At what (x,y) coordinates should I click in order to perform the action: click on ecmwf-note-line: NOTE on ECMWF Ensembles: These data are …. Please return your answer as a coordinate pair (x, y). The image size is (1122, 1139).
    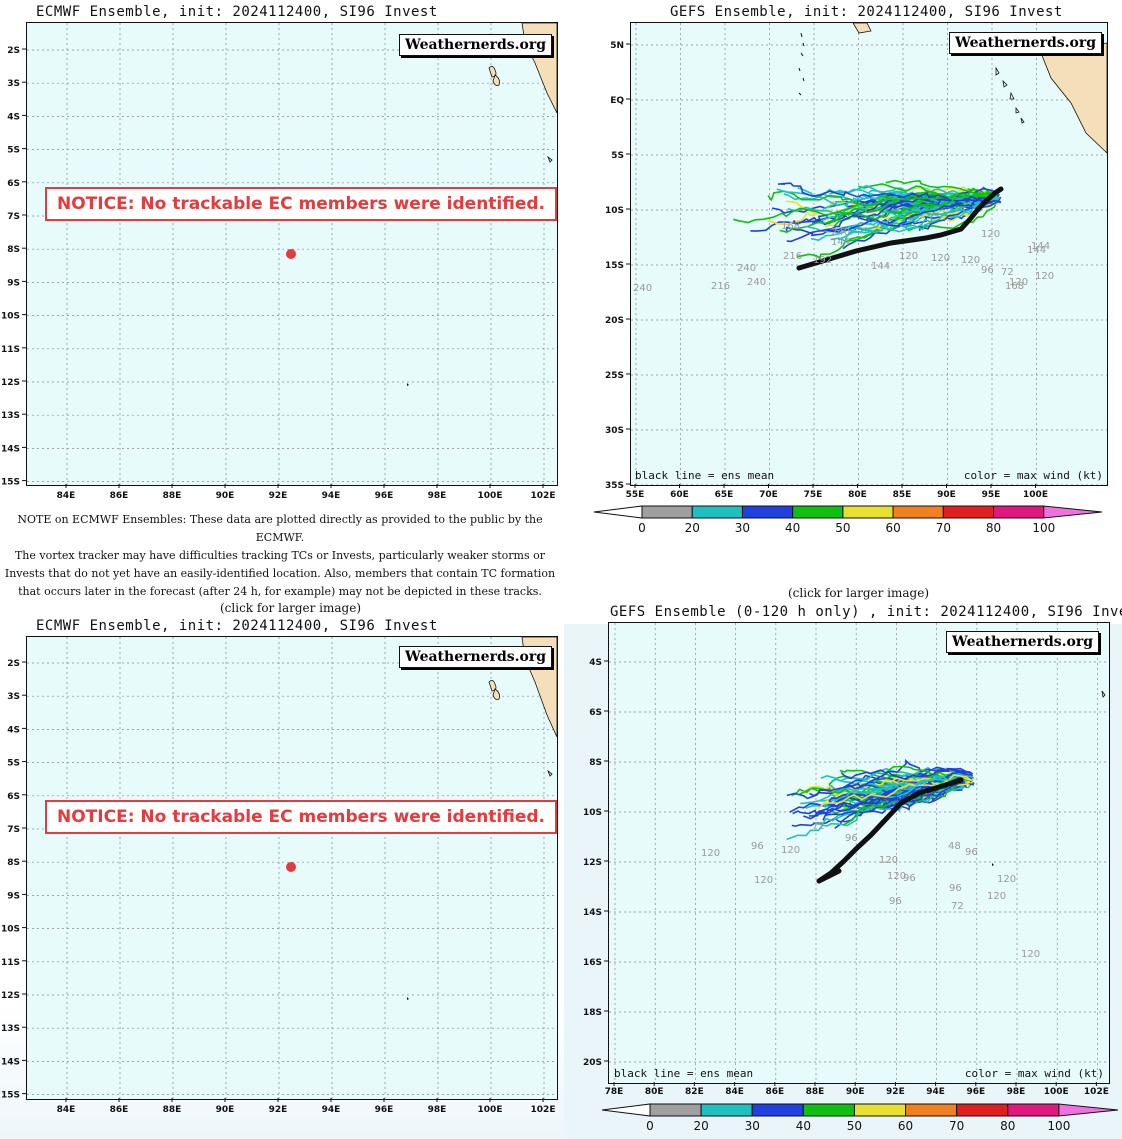
    Looking at the image, I should click on (280, 528).